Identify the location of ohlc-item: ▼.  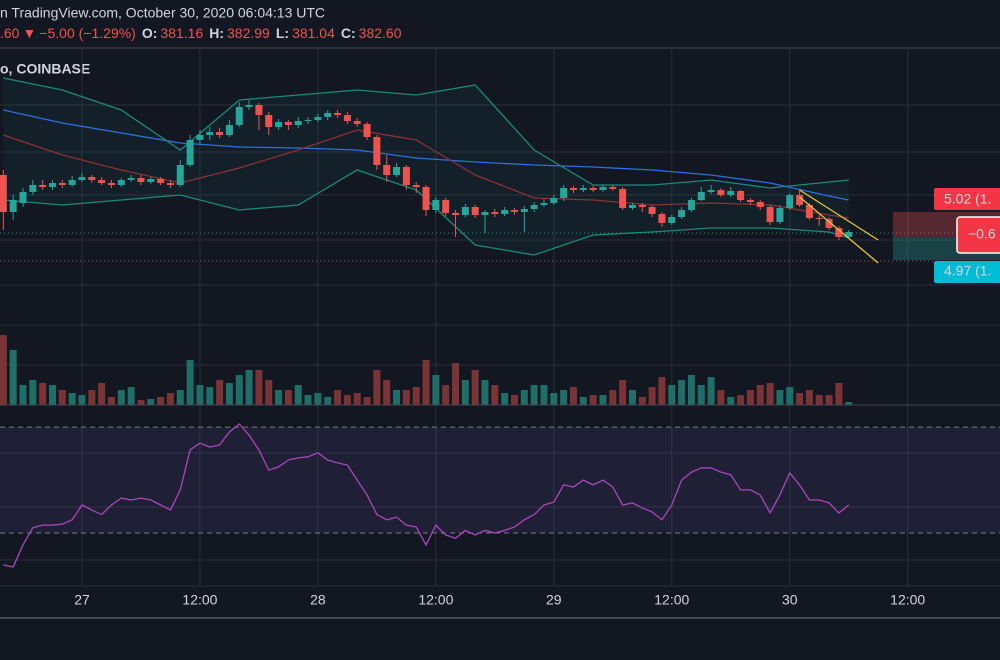
(29, 33).